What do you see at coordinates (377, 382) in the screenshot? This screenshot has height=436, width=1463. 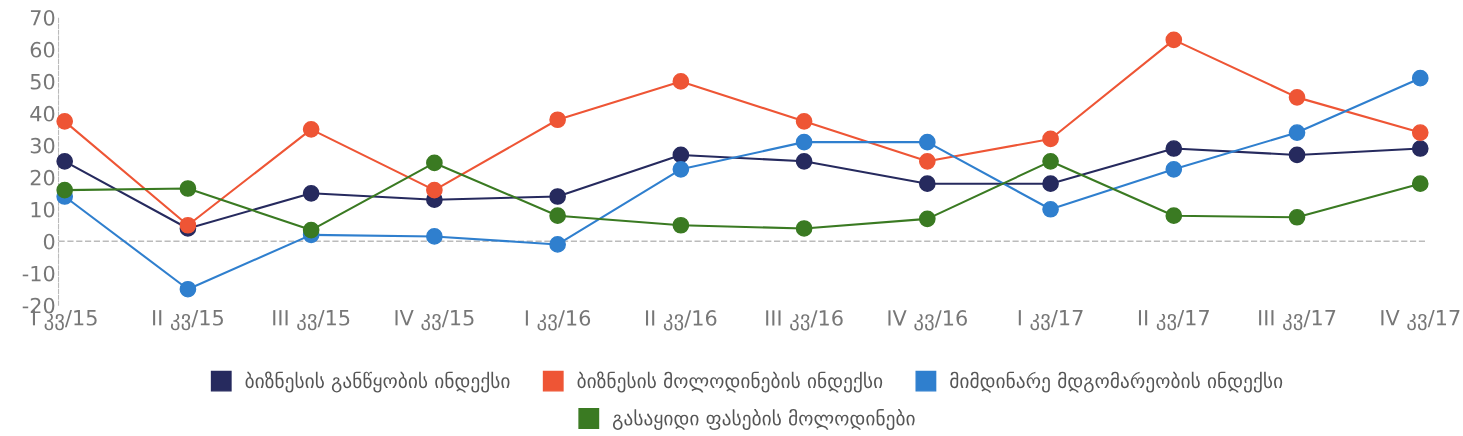 I see `legend-label: ბიზნესის განწყობის ინდექსი` at bounding box center [377, 382].